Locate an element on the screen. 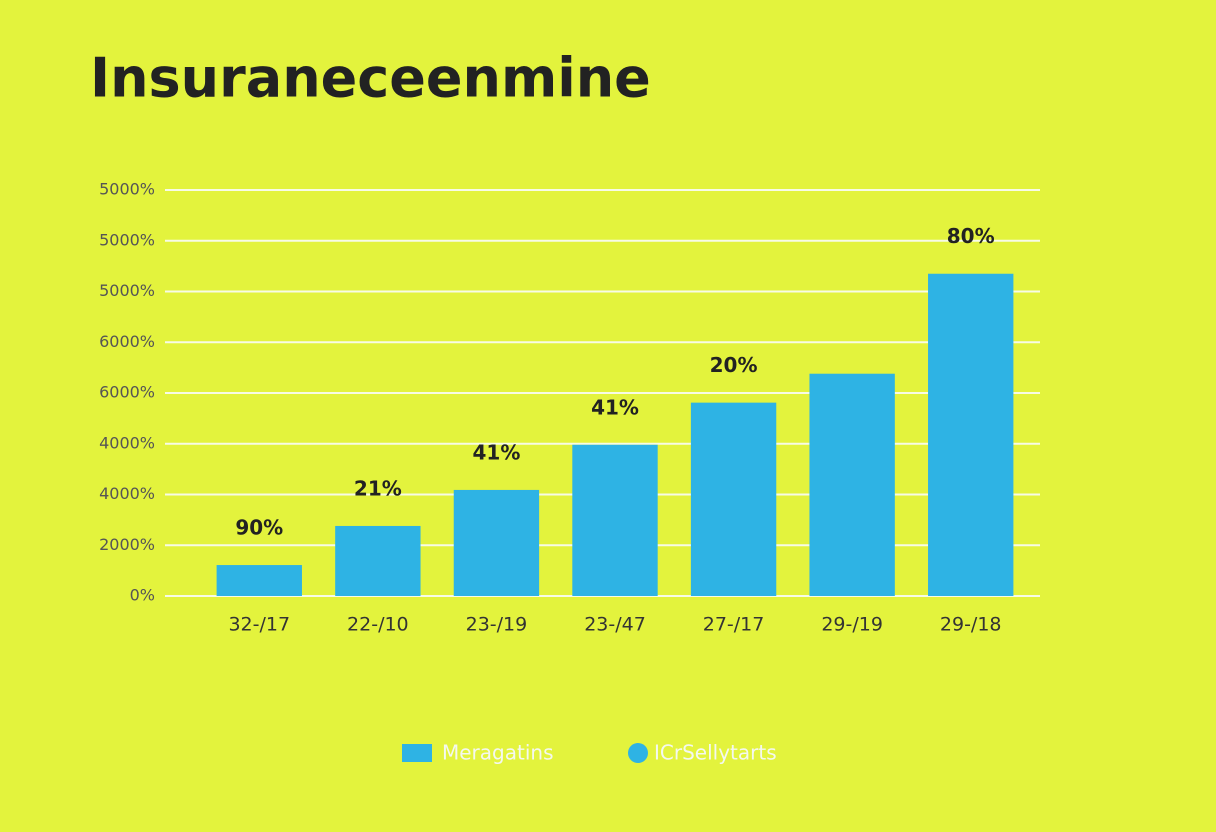 This screenshot has width=1216, height=832. x-tick-label: 29-/19 is located at coordinates (852, 625).